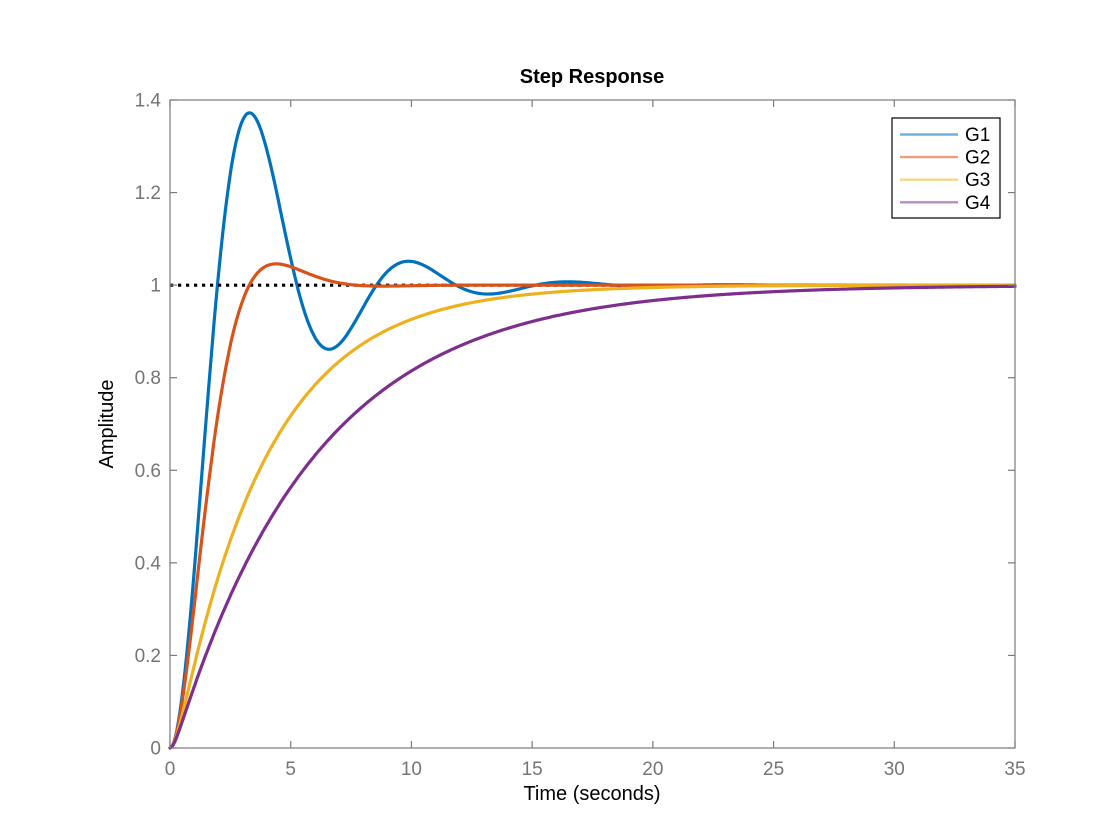 Image resolution: width=1120 pixels, height=840 pixels. What do you see at coordinates (977, 180) in the screenshot?
I see `legend-label-G3: G3` at bounding box center [977, 180].